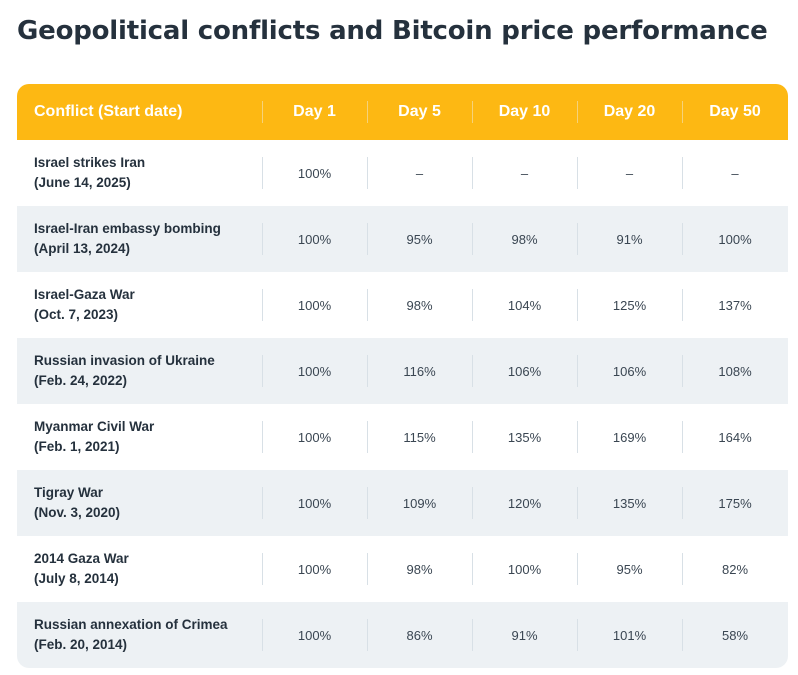 The height and width of the screenshot is (675, 798). I want to click on value-cell-day-10: 106%, so click(524, 371).